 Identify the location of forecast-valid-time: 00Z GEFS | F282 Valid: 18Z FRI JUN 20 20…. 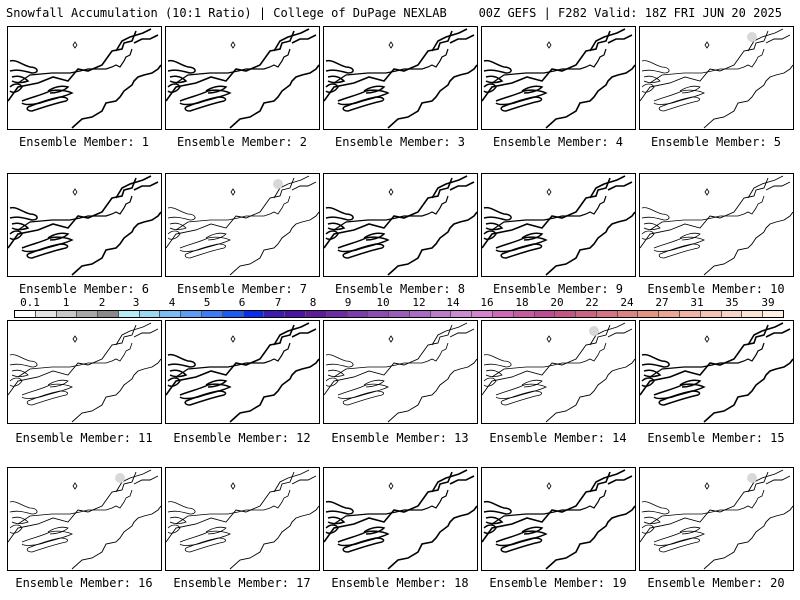
(630, 13).